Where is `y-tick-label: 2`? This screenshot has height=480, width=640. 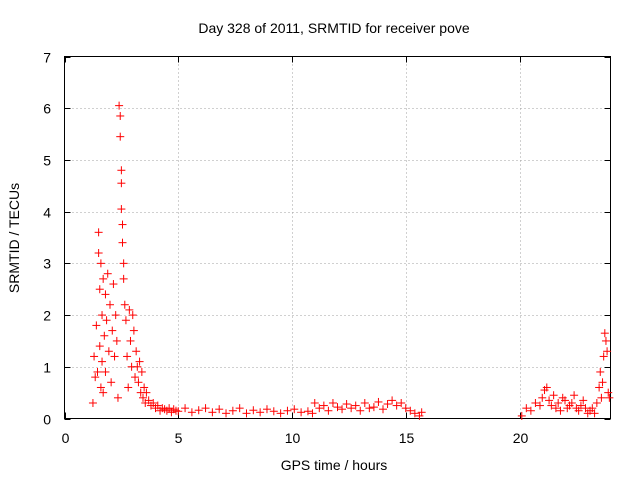 y-tick-label: 2 is located at coordinates (47, 316).